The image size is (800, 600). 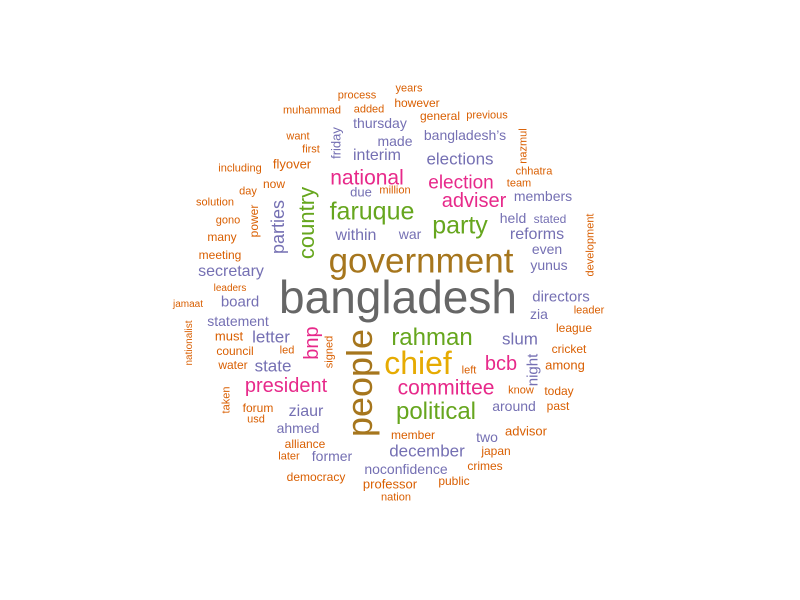 I want to click on word-chief: chief, so click(x=418, y=363).